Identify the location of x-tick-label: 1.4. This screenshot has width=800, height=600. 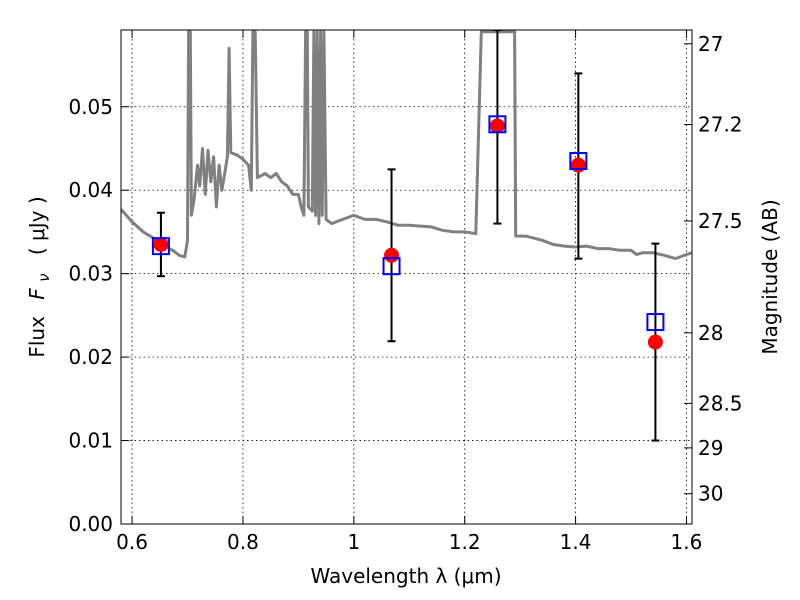
(576, 542).